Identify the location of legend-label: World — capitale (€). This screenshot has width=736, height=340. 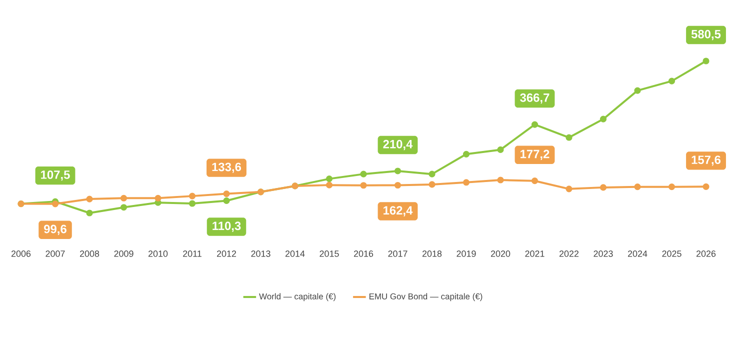
(297, 297).